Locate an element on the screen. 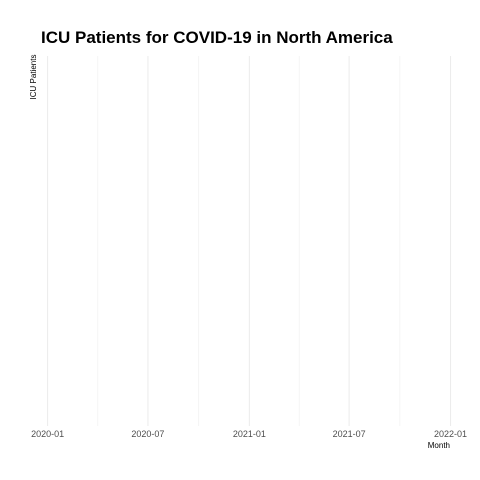 Image resolution: width=480 pixels, height=480 pixels. x-tick-label: 2021-01 is located at coordinates (249, 434).